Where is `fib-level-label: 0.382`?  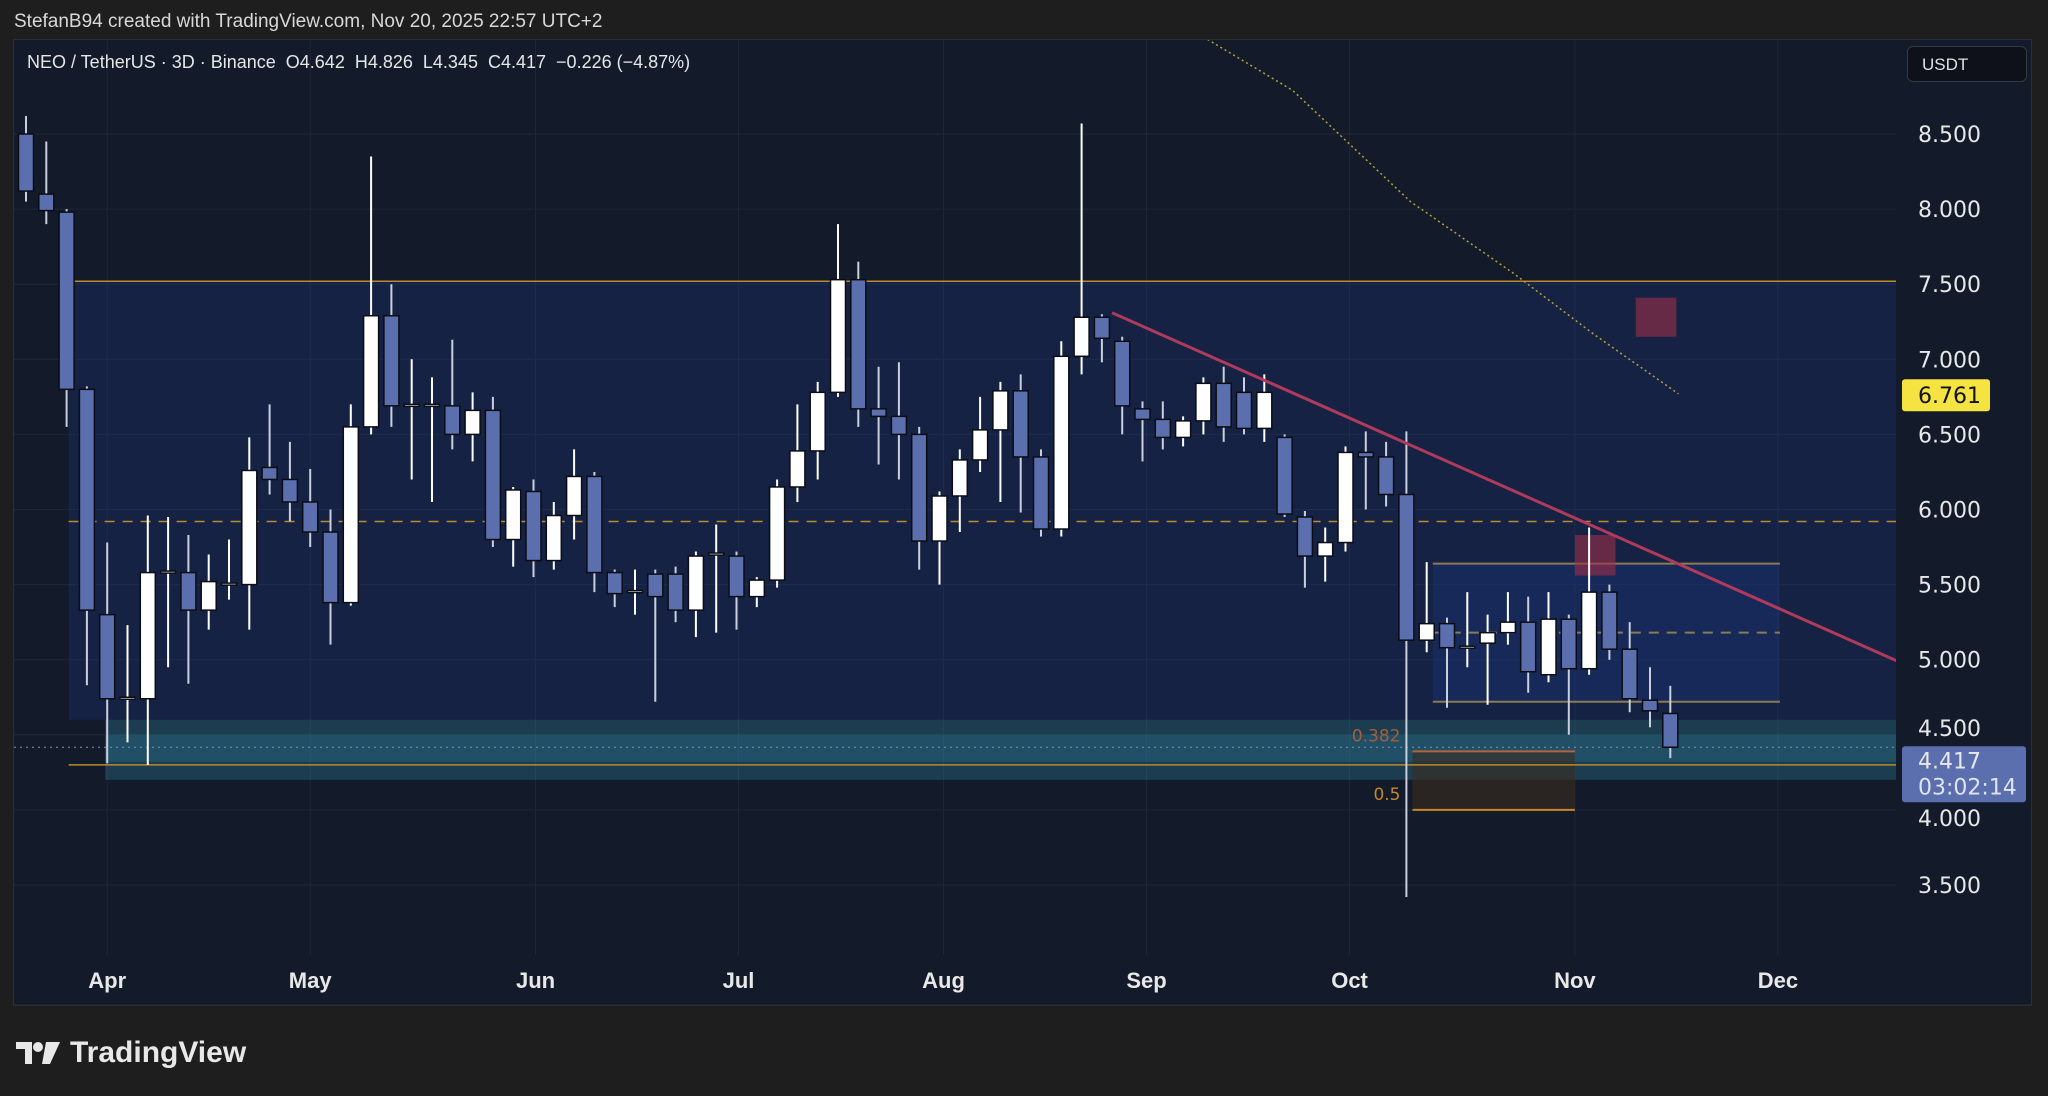 fib-level-label: 0.382 is located at coordinates (1376, 736).